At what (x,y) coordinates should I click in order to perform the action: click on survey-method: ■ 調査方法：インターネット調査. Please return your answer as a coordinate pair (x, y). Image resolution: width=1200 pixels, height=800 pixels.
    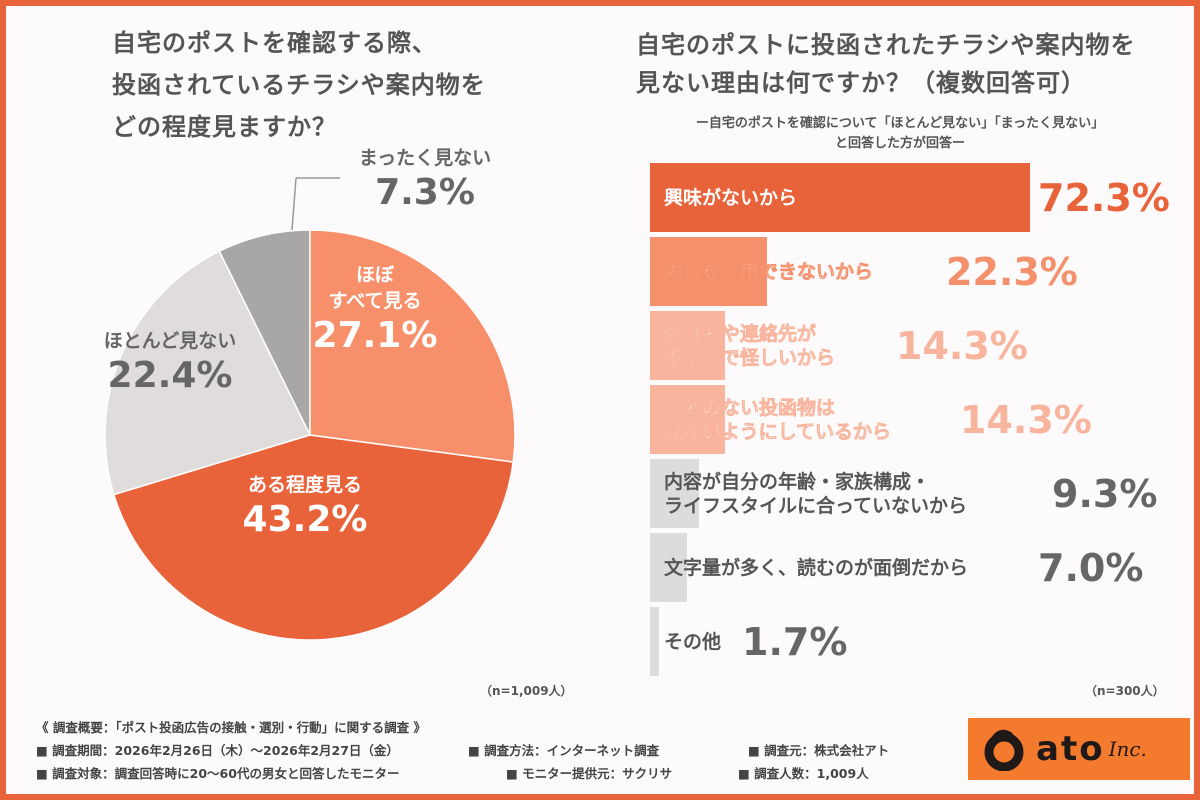
    Looking at the image, I should click on (564, 750).